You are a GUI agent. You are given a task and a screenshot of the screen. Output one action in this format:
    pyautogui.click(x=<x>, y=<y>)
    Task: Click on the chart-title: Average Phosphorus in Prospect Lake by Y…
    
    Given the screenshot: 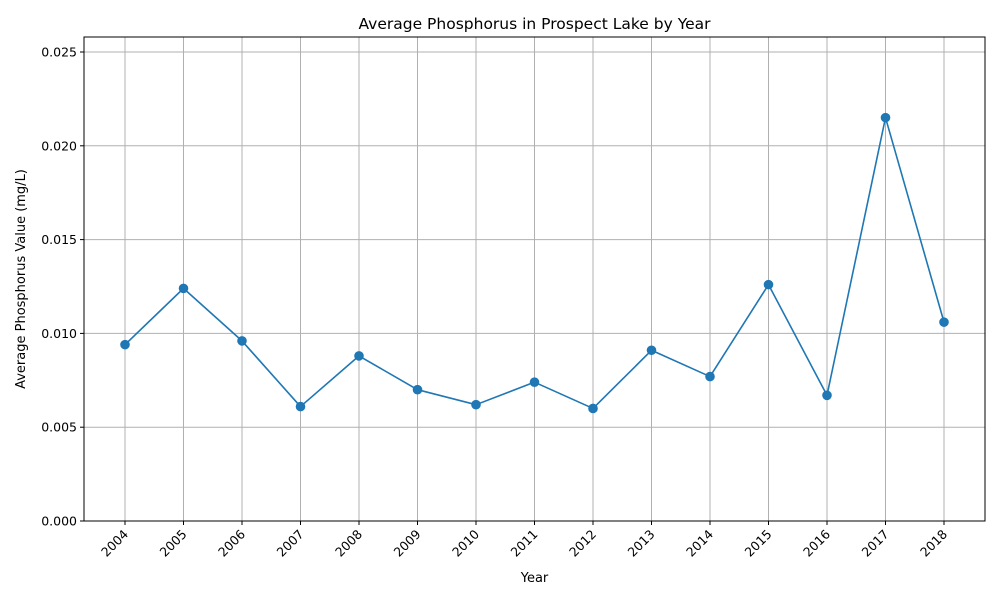 What is the action you would take?
    pyautogui.click(x=534, y=24)
    